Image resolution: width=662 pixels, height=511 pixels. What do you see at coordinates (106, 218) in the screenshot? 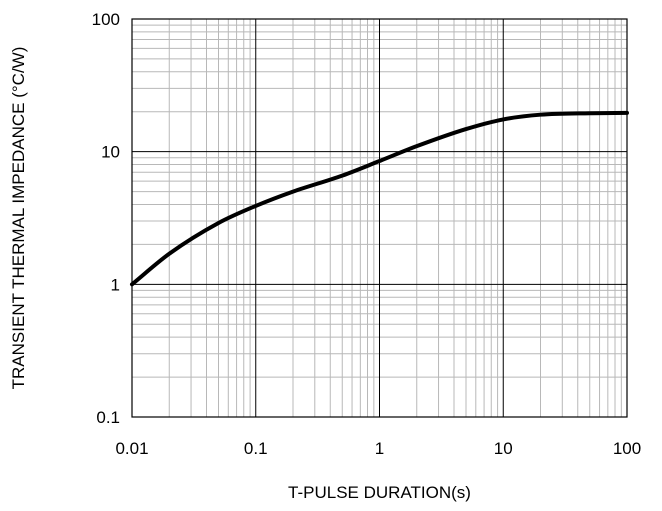
I see `y-tick-labels: 0.1 1 10 100` at bounding box center [106, 218].